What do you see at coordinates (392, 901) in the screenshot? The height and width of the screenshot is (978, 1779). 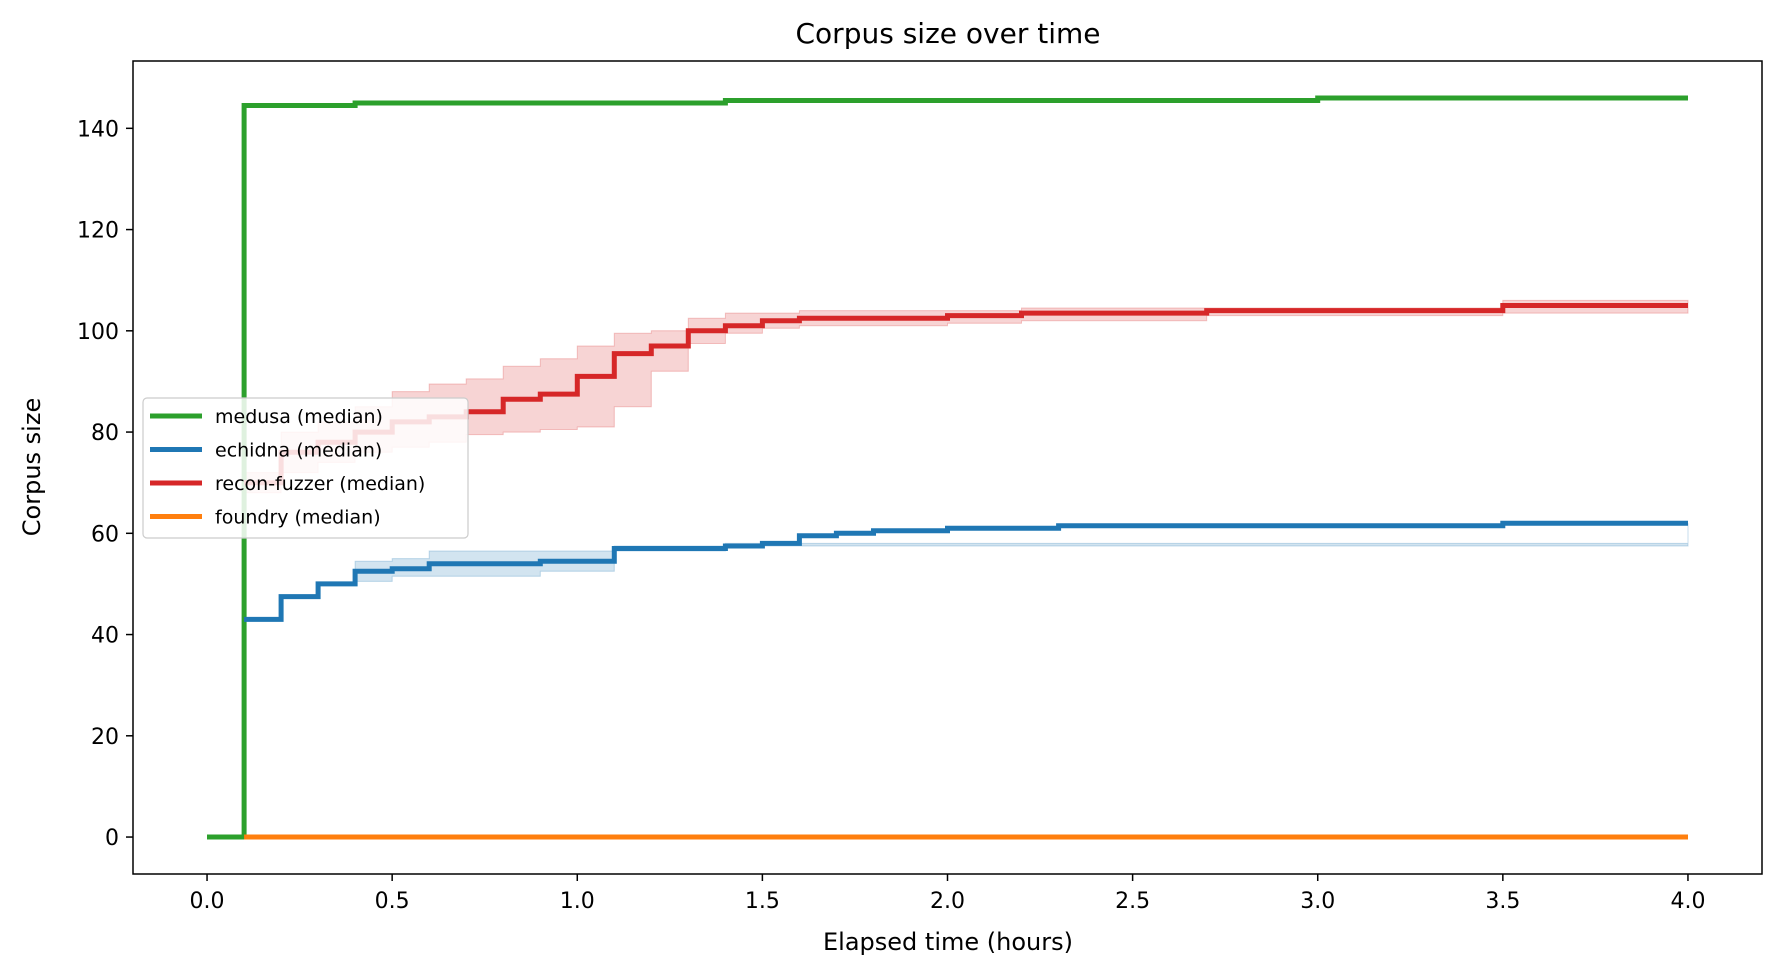 I see `x-tick-label: 0.5` at bounding box center [392, 901].